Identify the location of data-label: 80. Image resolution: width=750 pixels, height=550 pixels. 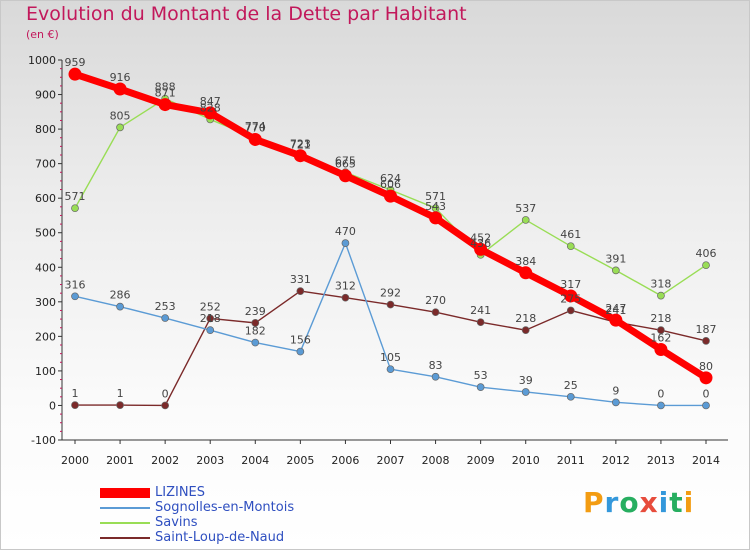
(706, 366).